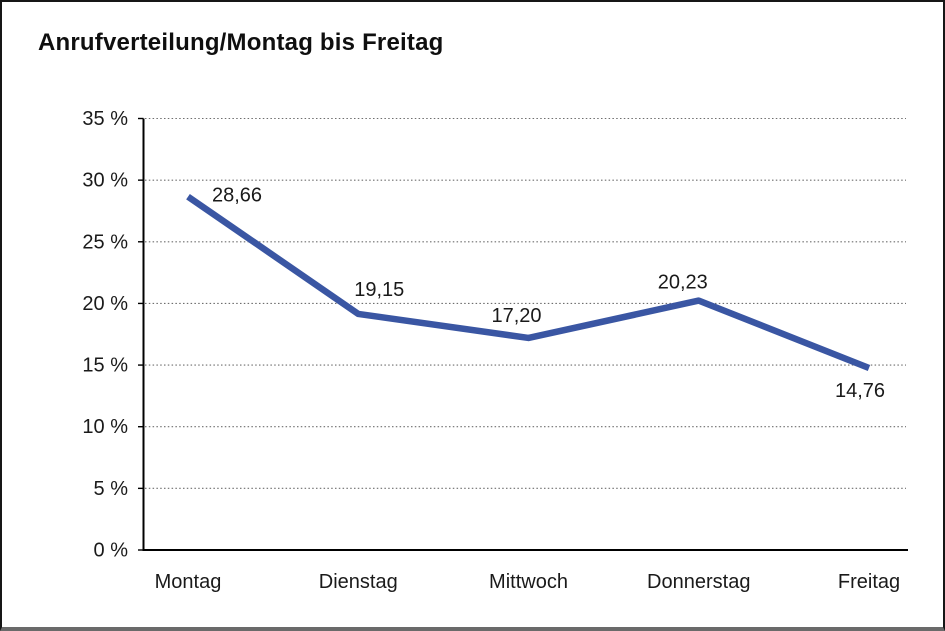 Image resolution: width=945 pixels, height=631 pixels. Describe the element at coordinates (358, 582) in the screenshot. I see `x-category-label-dienstag: Dienstag` at that location.